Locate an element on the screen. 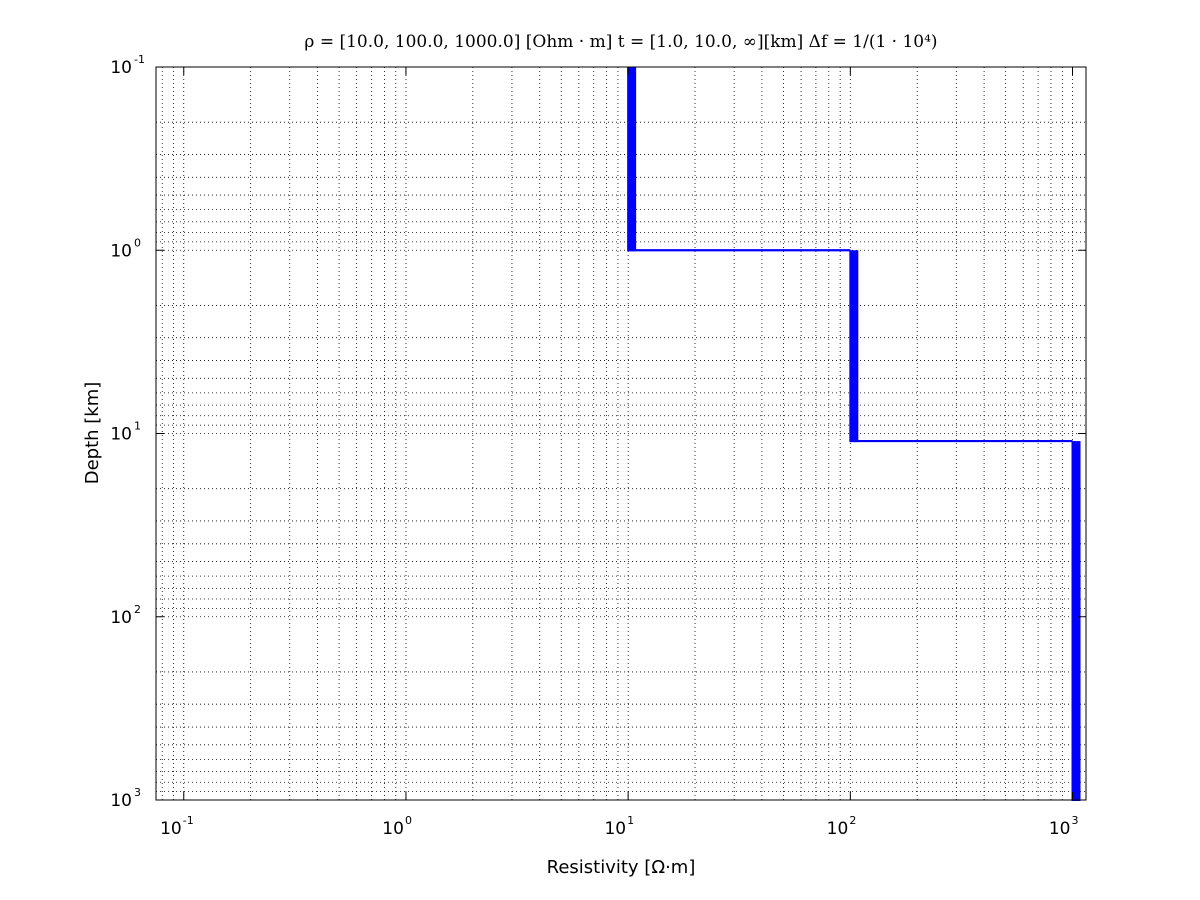 This screenshot has height=900, width=1200. y-tick-label: 10 1 is located at coordinates (125, 432).